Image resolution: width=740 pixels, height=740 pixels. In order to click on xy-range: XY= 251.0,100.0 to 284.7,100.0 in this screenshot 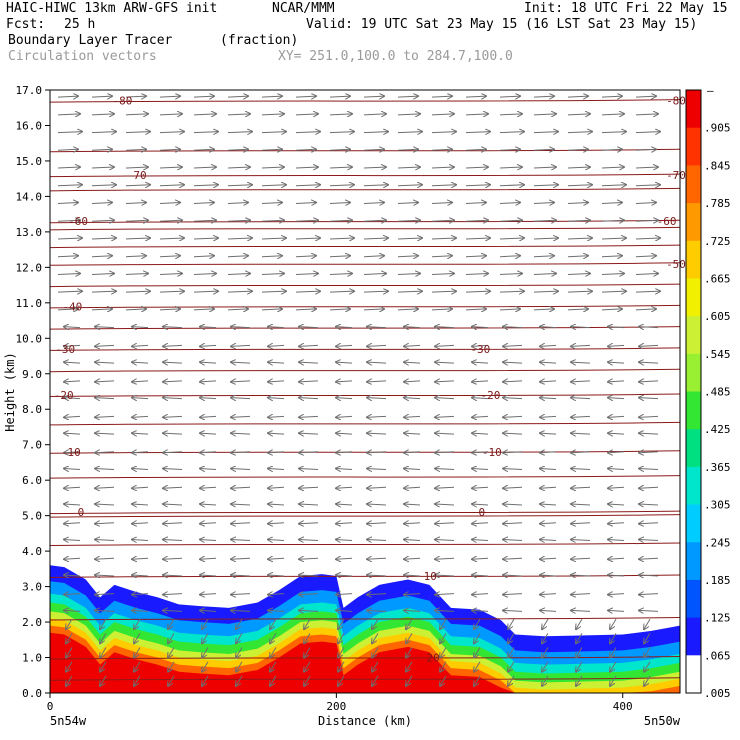, I will do `click(395, 56)`.